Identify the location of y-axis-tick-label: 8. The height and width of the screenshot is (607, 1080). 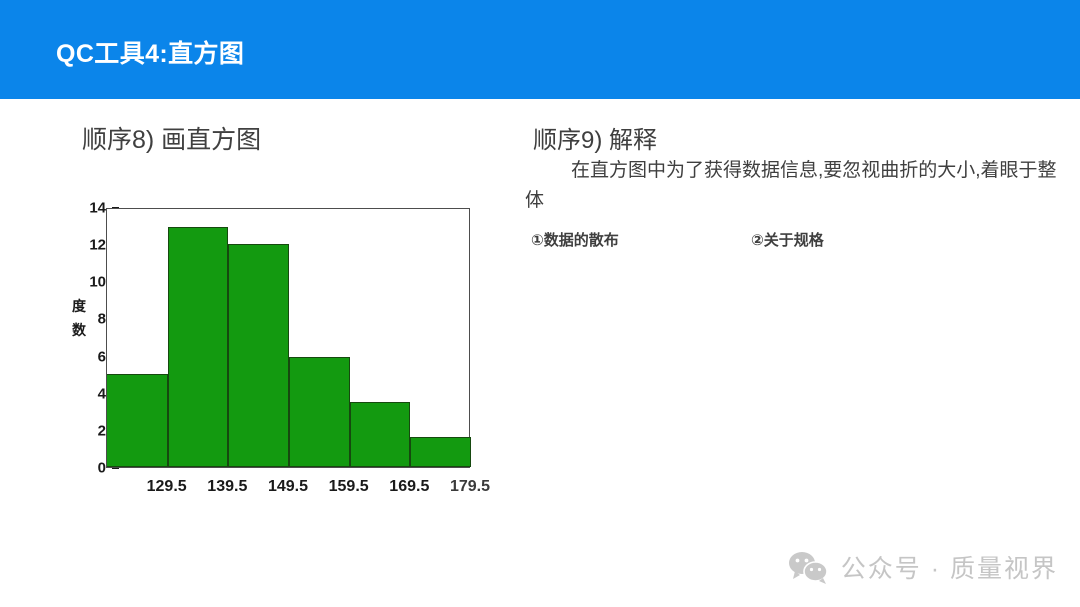
(101, 319).